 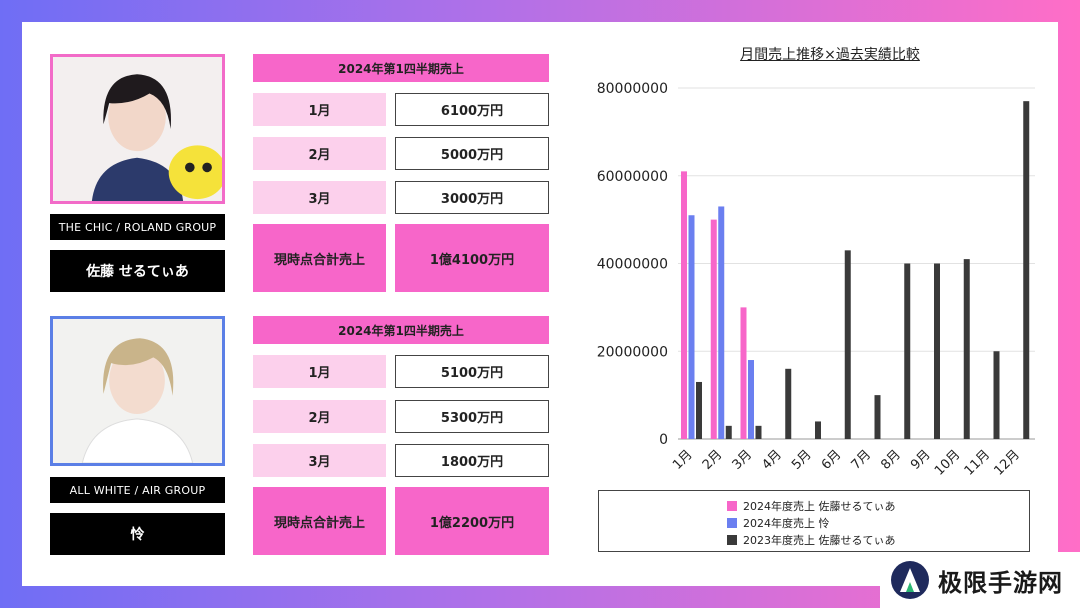 What do you see at coordinates (472, 197) in the screenshot?
I see `month-value-1-3: 3000万円` at bounding box center [472, 197].